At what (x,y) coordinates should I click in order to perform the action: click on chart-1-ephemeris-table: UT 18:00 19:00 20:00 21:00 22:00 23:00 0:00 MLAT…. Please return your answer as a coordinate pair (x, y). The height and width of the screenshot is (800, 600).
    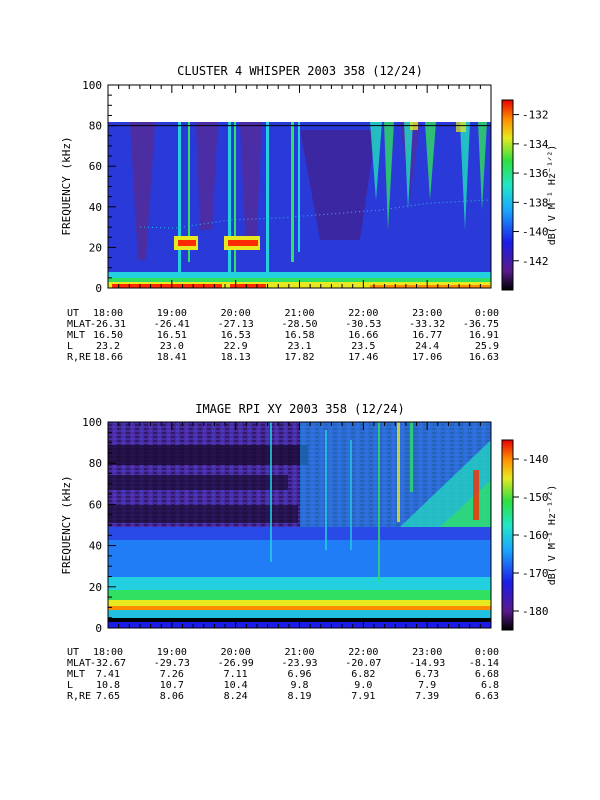
    Looking at the image, I should click on (283, 335).